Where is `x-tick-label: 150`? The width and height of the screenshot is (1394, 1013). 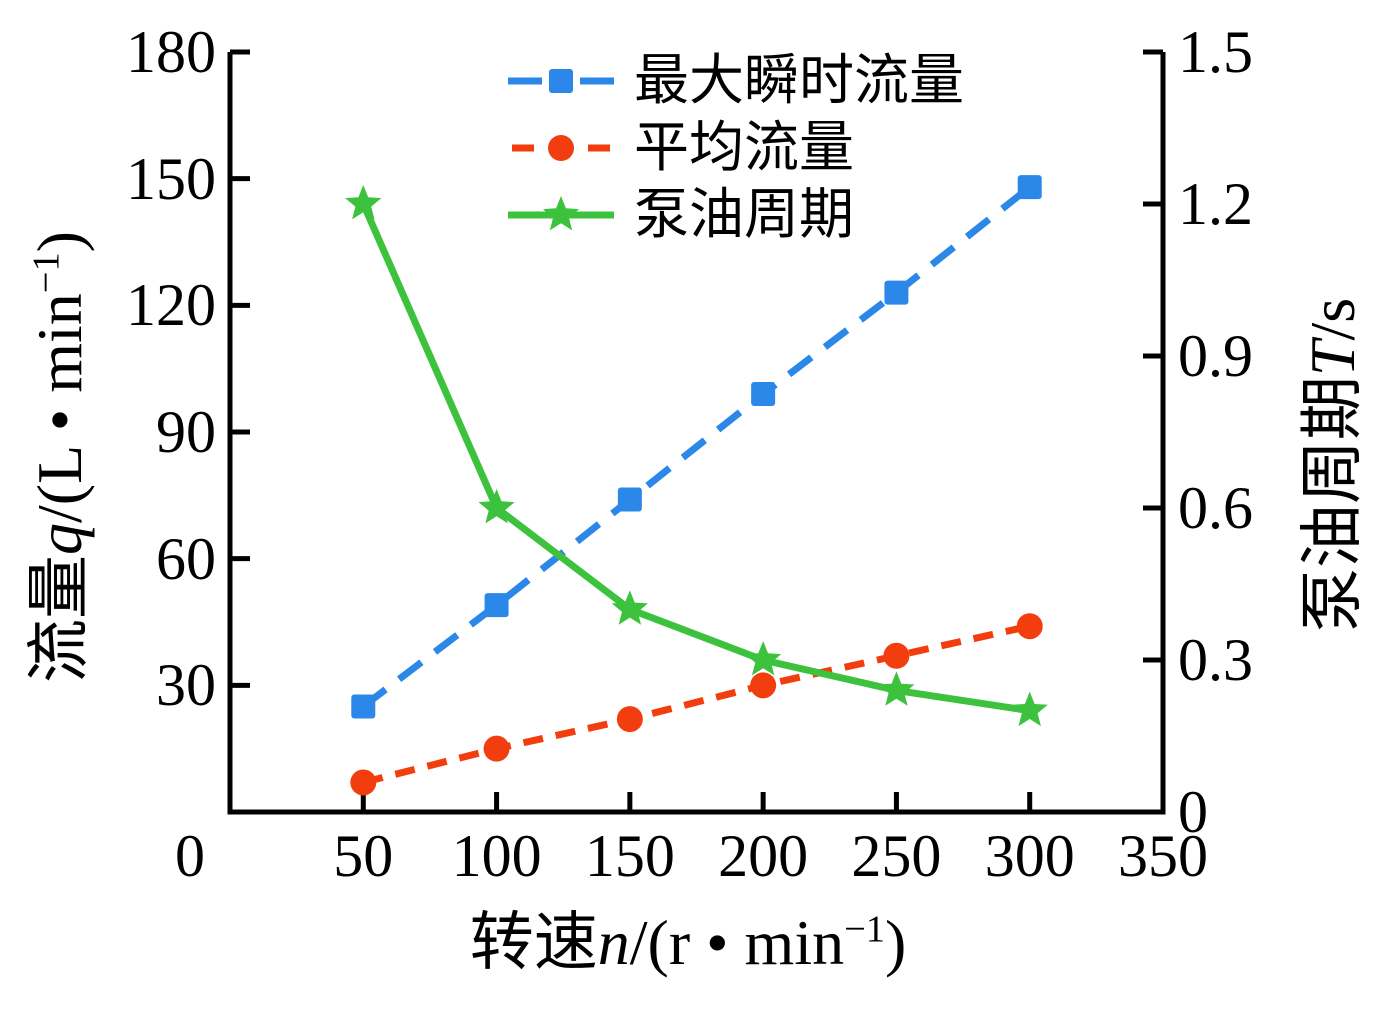 x-tick-label: 150 is located at coordinates (629, 856).